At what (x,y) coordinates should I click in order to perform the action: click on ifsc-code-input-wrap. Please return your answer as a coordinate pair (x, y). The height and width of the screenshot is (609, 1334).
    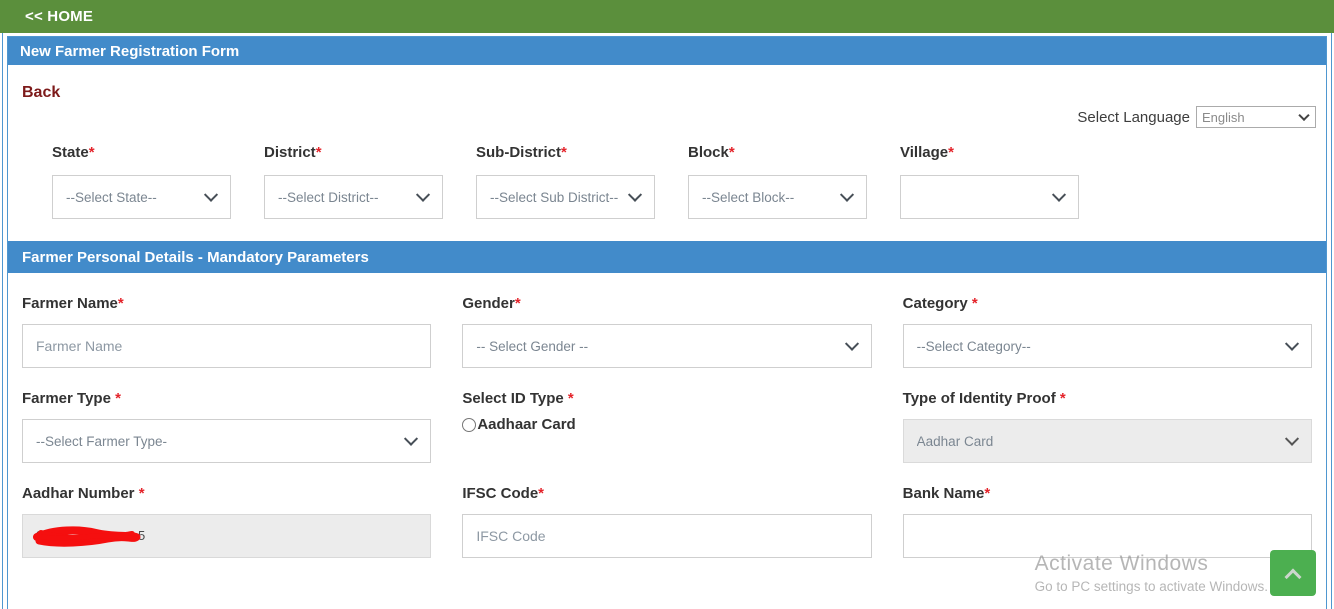
    Looking at the image, I should click on (667, 536).